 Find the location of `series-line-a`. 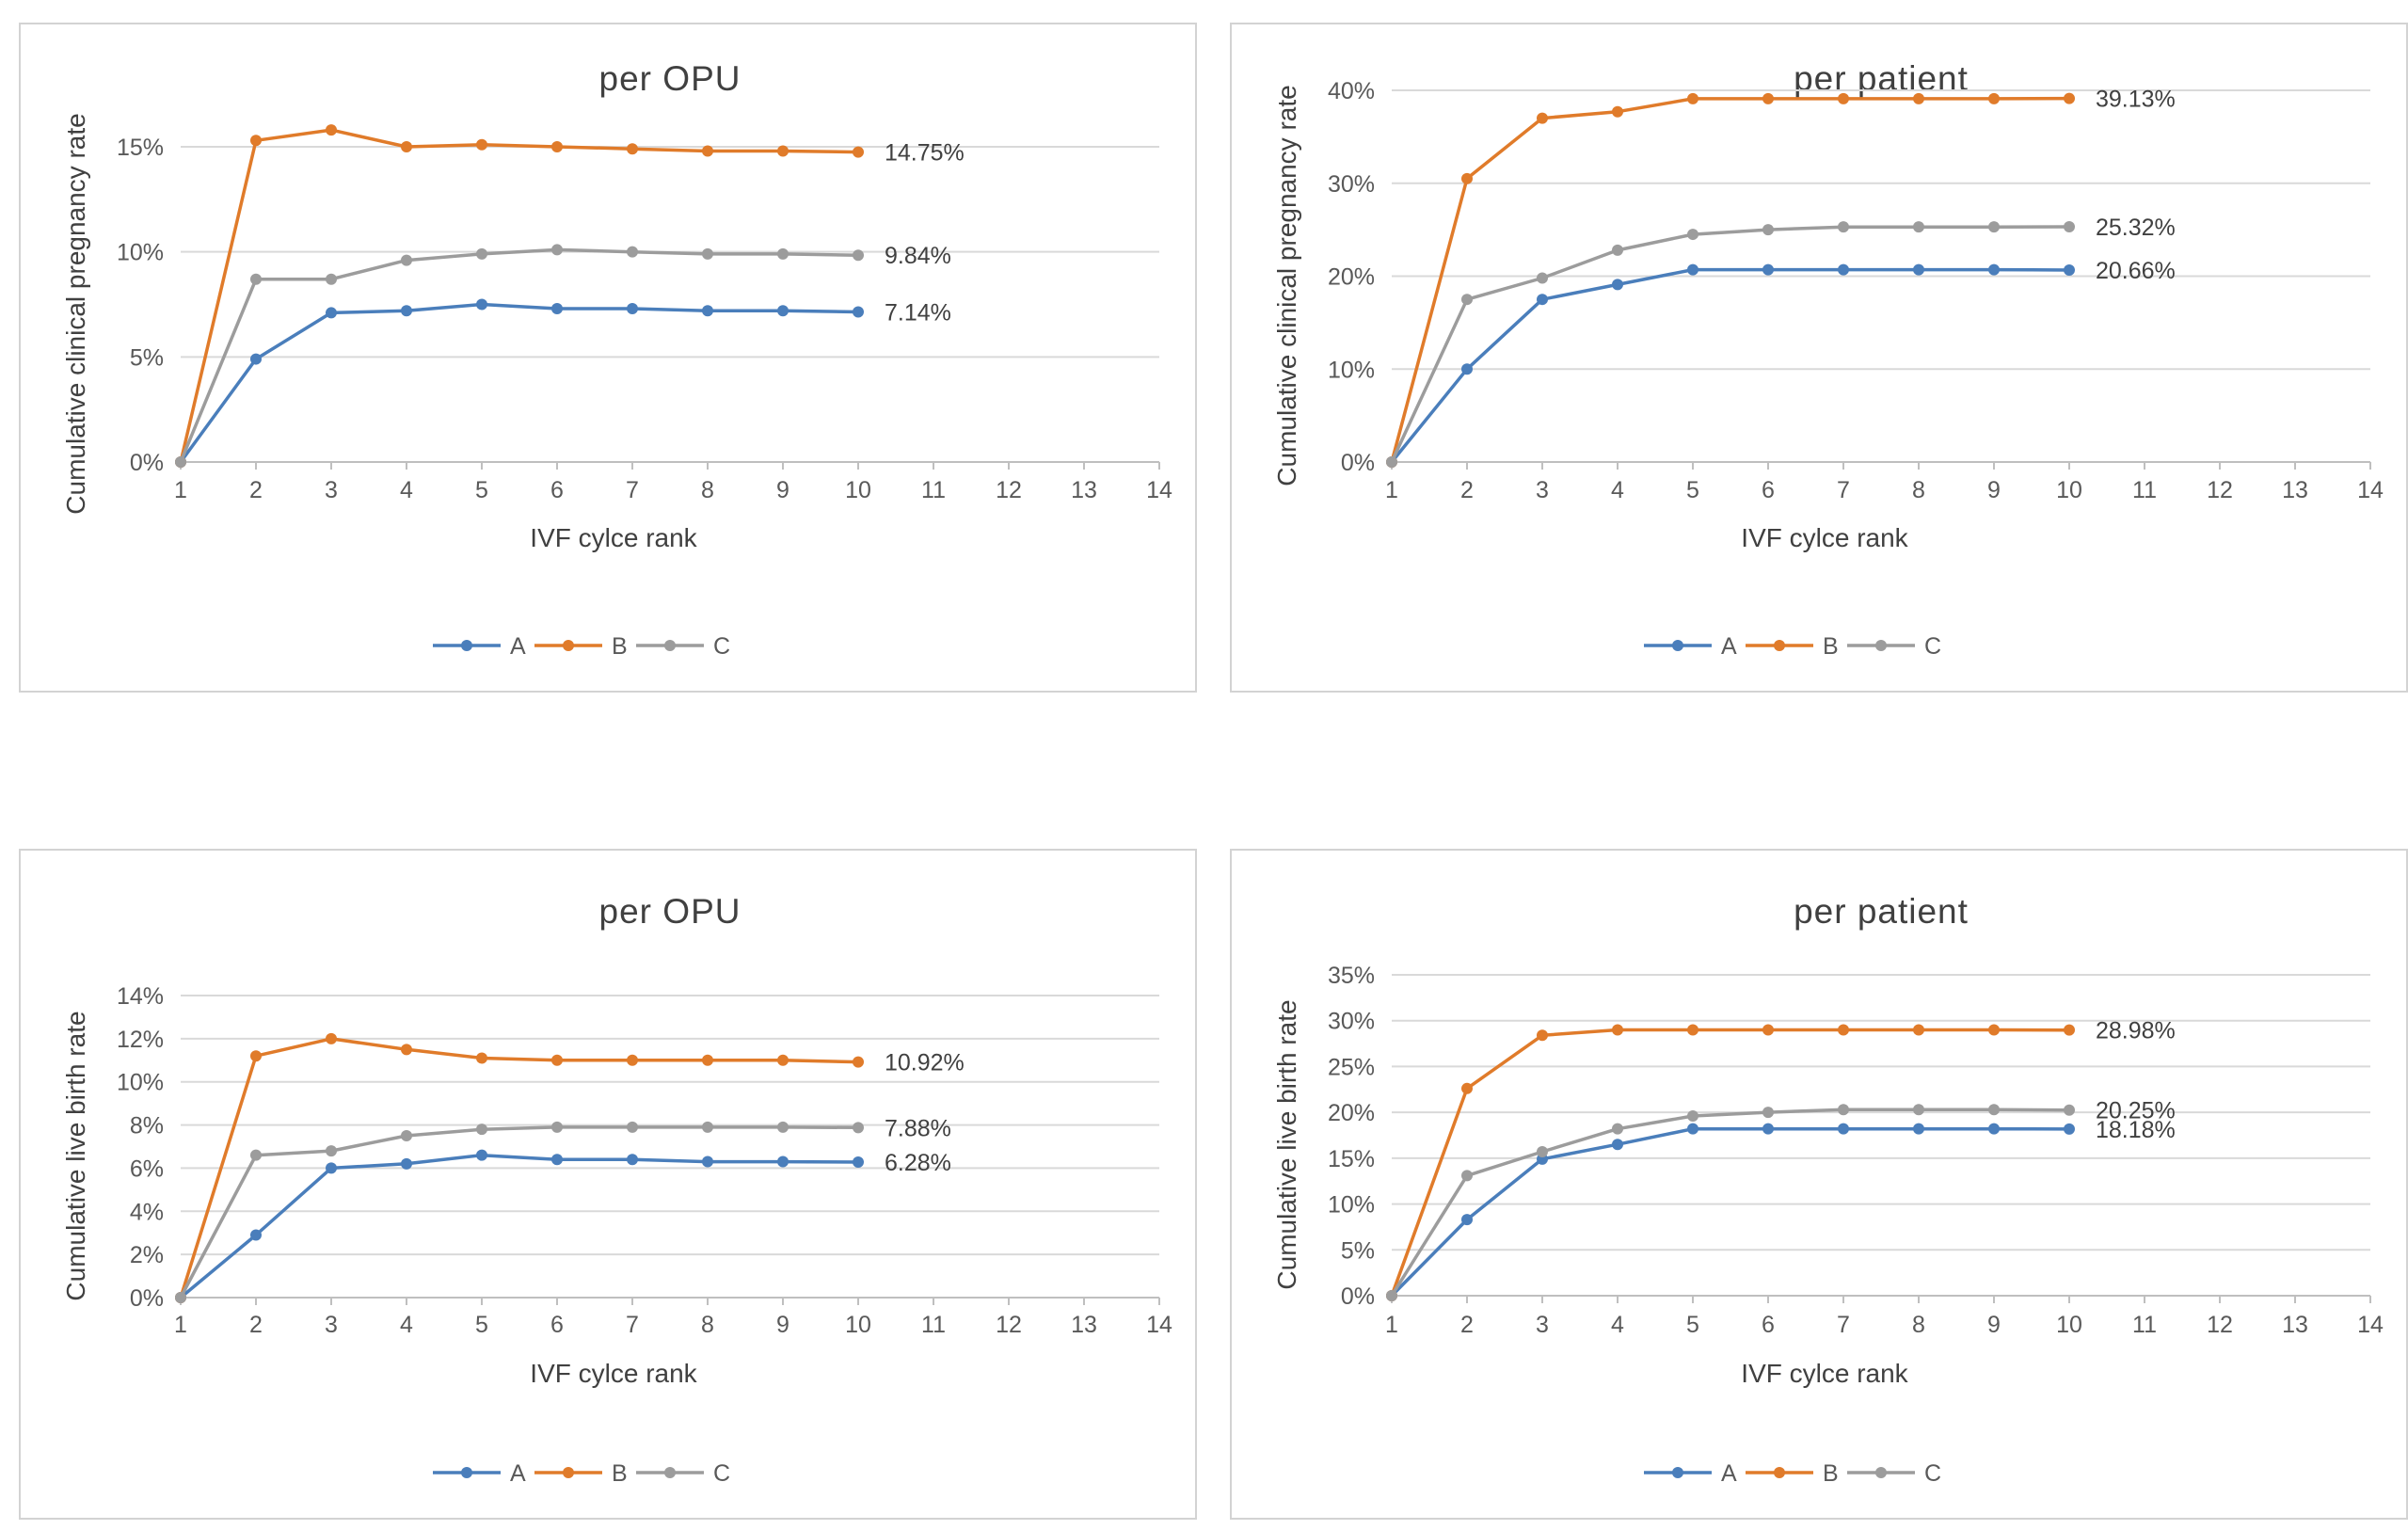

series-line-a is located at coordinates (519, 1226).